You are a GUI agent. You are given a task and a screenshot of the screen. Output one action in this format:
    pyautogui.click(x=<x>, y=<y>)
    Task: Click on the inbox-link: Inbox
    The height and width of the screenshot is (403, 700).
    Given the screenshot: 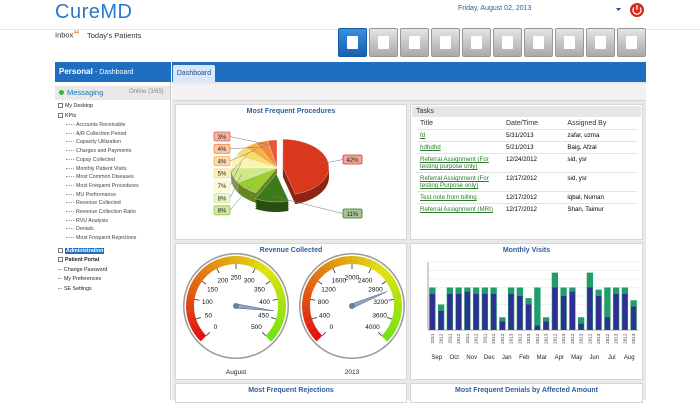 What is the action you would take?
    pyautogui.click(x=64, y=35)
    